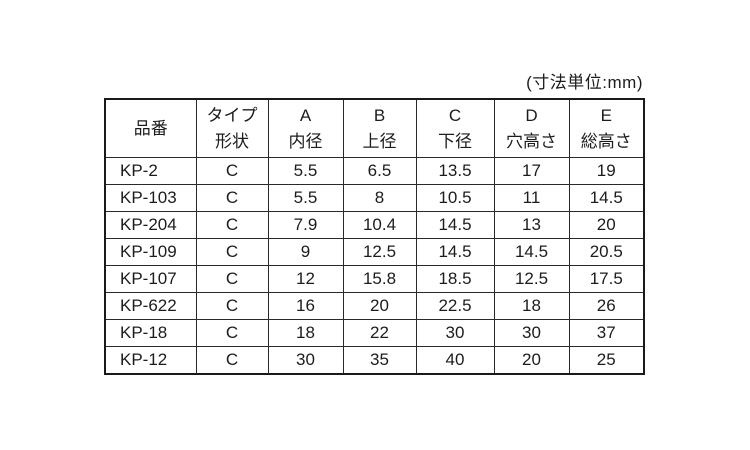  Describe the element at coordinates (150, 306) in the screenshot. I see `part-number-cell: KP-622` at that location.